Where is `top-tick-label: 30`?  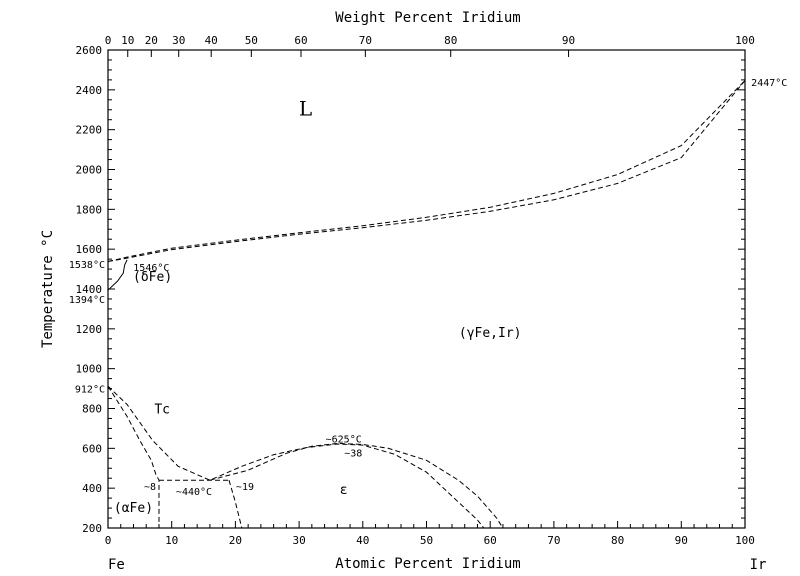
top-tick-label: 30 is located at coordinates (178, 40).